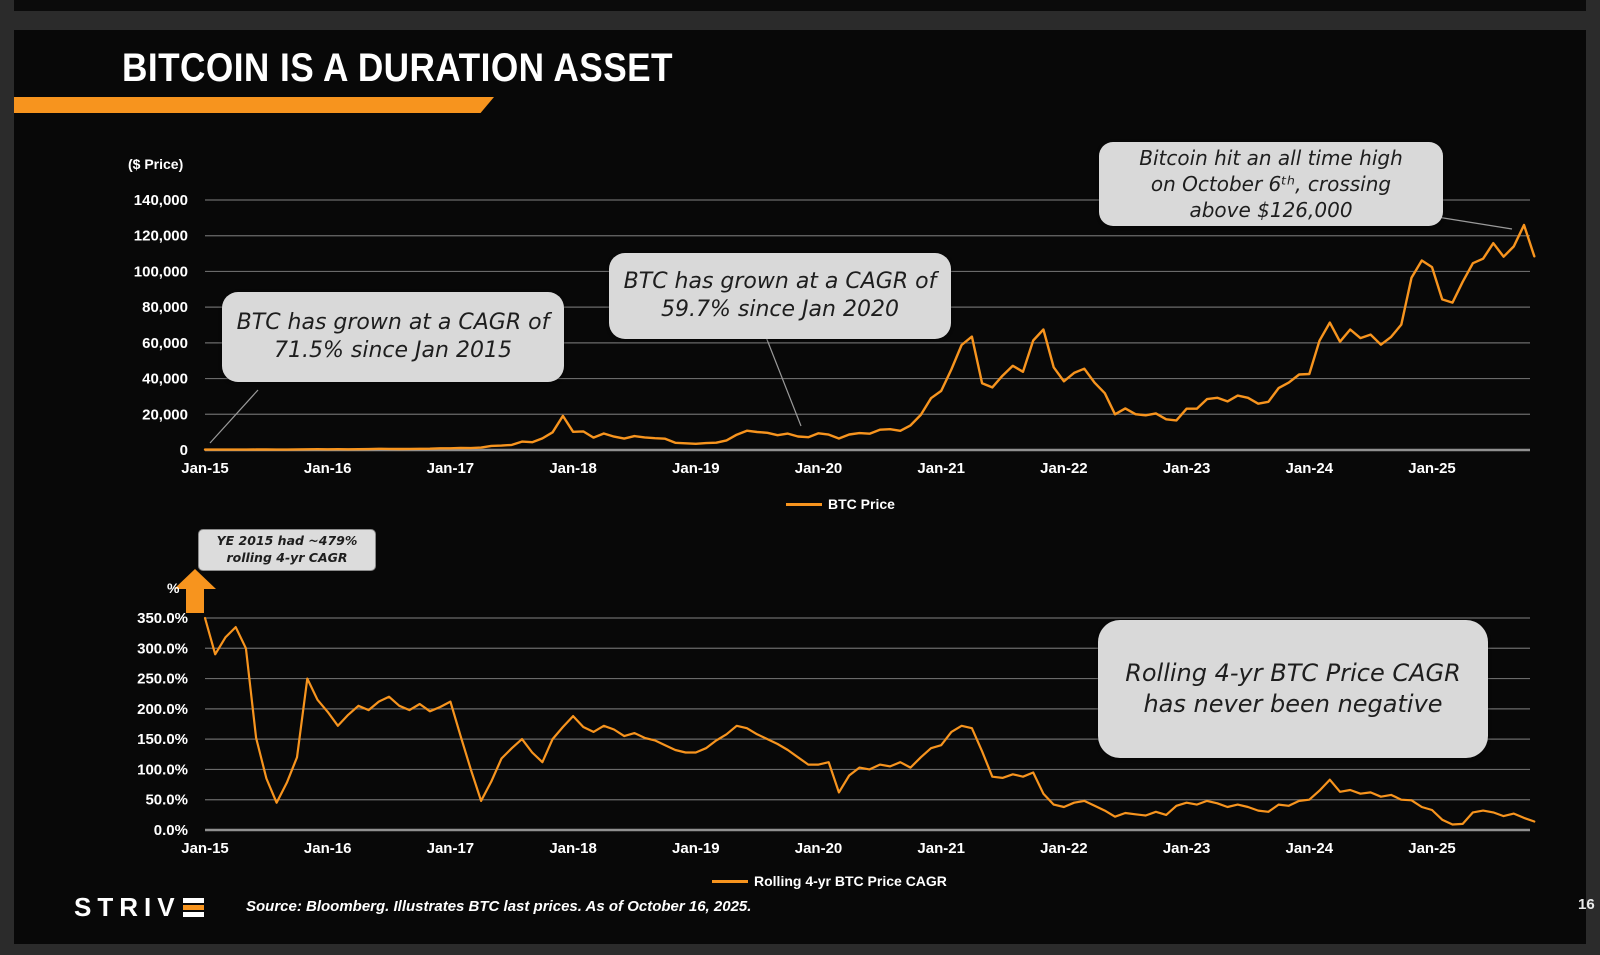  Describe the element at coordinates (1293, 673) in the screenshot. I see `callout-line: Rolling 4-yr BTC Price CAGR` at that location.